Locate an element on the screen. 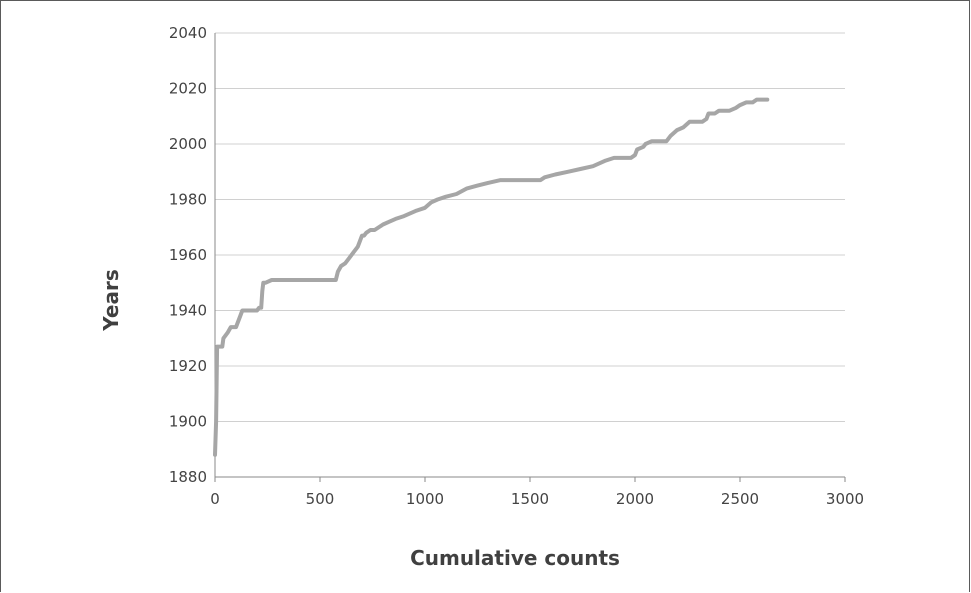 The height and width of the screenshot is (593, 971). y-tick-label: 1880 is located at coordinates (188, 477).